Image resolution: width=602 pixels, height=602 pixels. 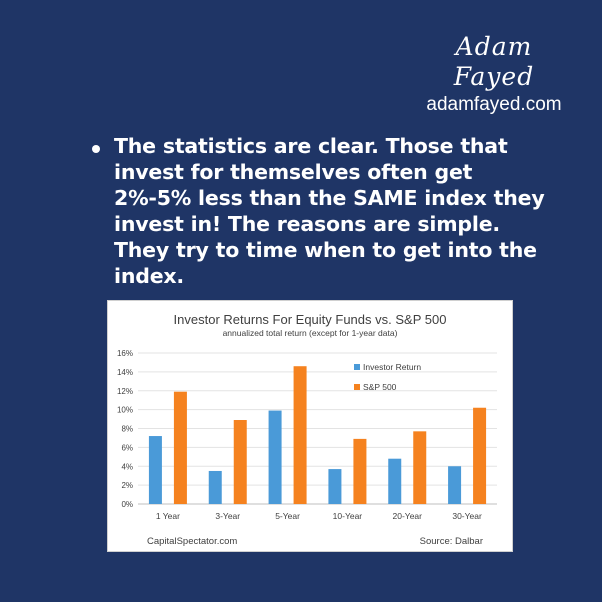 I want to click on legend: Investor Return S&P 500, so click(x=387, y=377).